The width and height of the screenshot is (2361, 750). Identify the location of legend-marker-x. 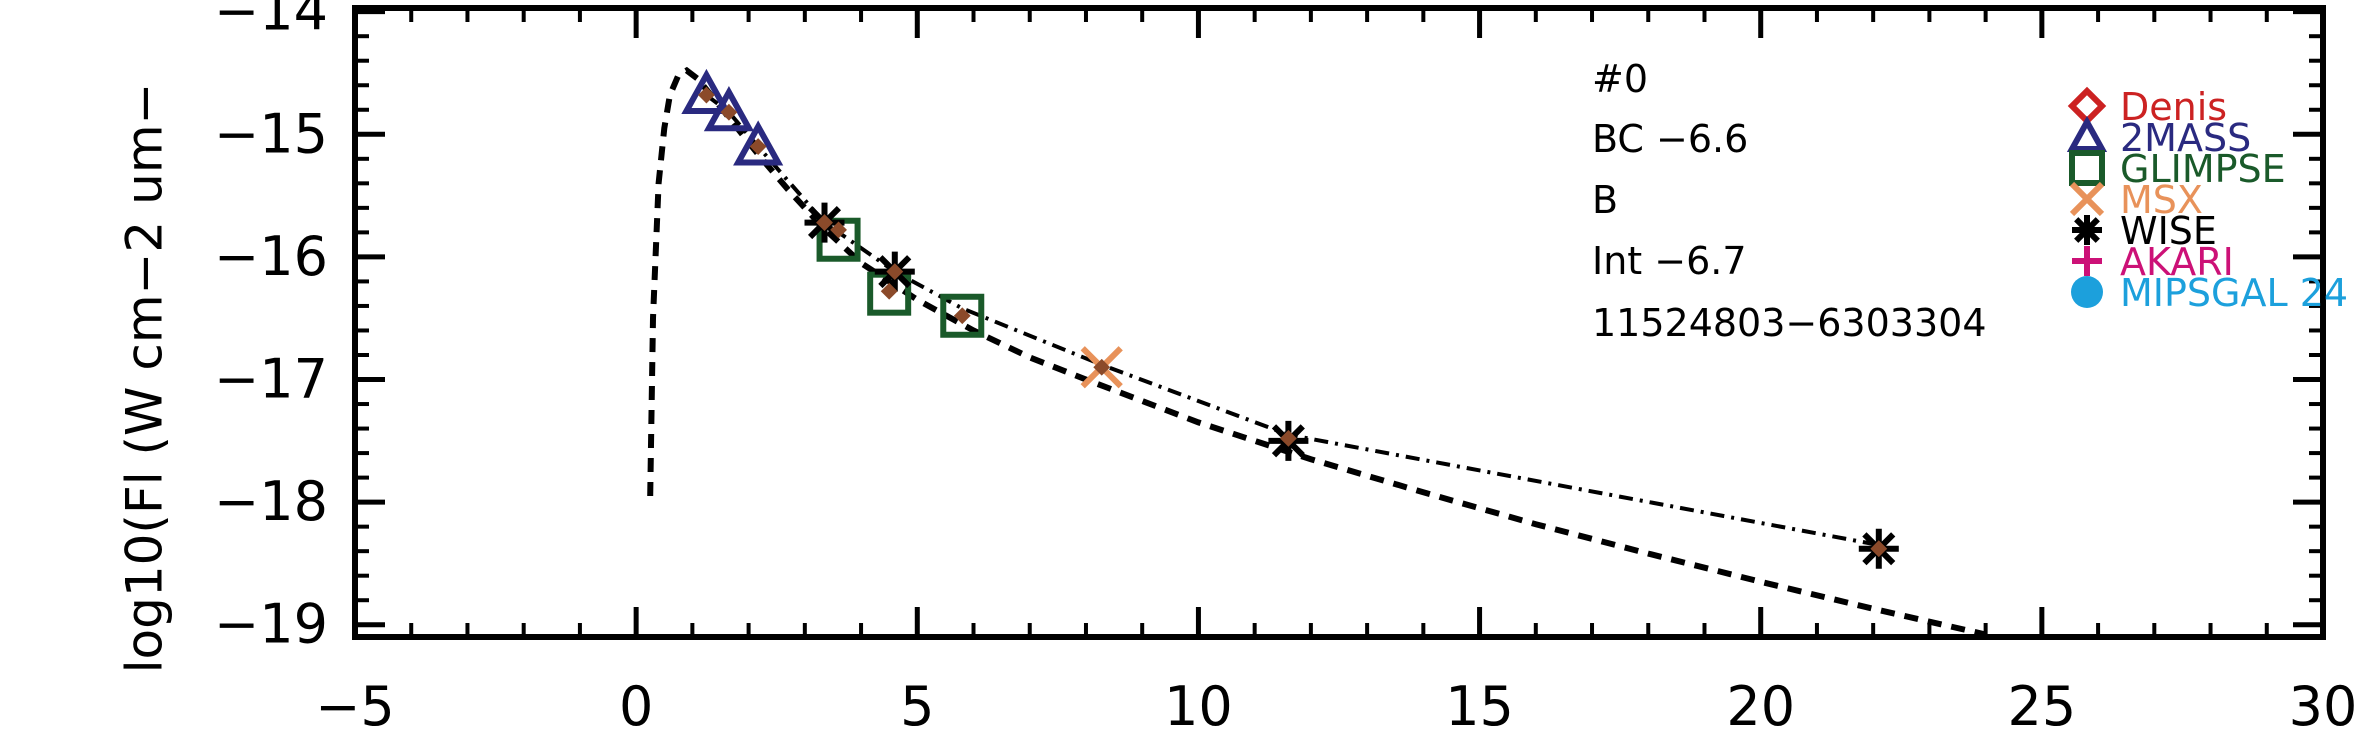
(2087, 199).